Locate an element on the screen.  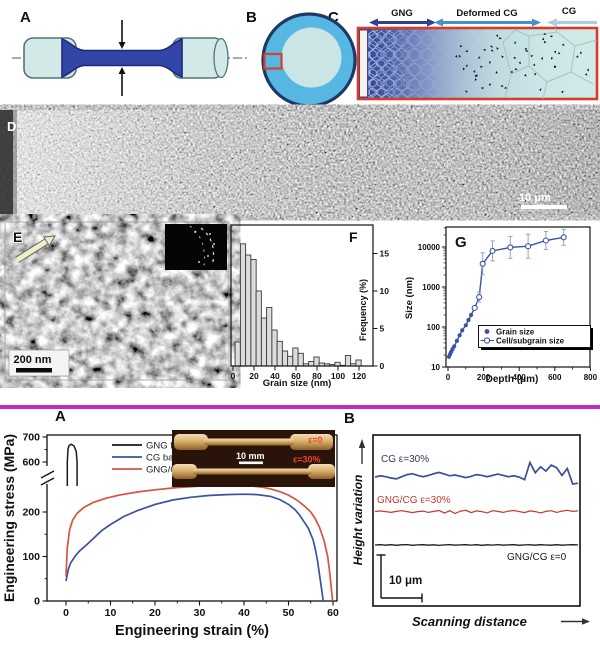
histogram-plot: 0 20 40 60 80 100 120 0 5 10 15 is located at coordinates (310, 302).